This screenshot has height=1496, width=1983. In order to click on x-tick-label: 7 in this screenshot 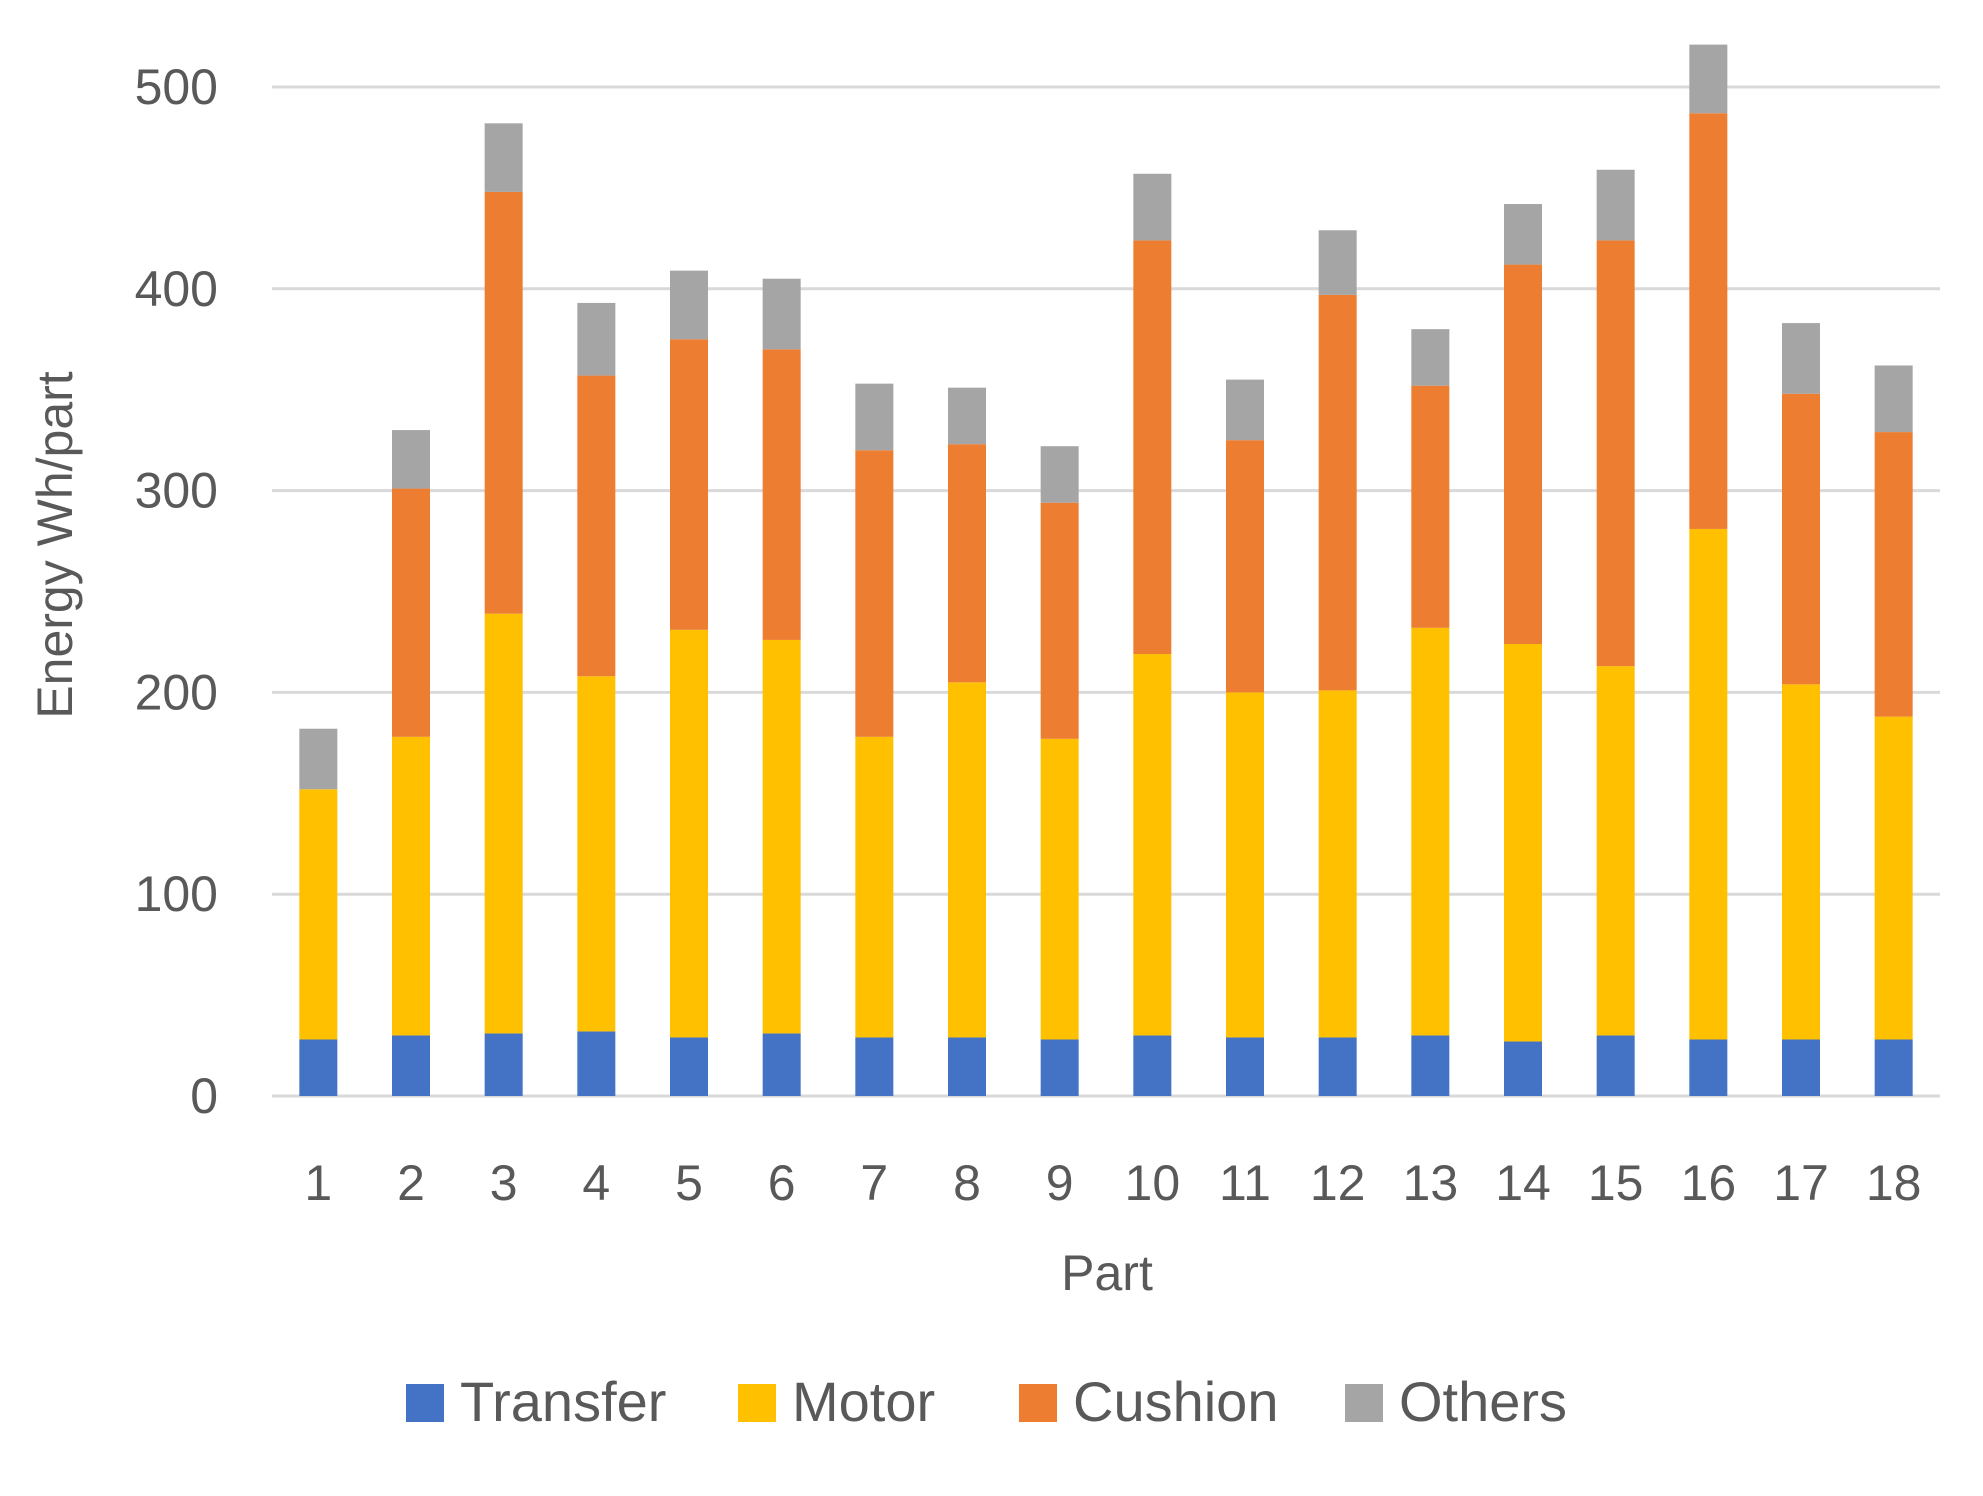, I will do `click(874, 1183)`.